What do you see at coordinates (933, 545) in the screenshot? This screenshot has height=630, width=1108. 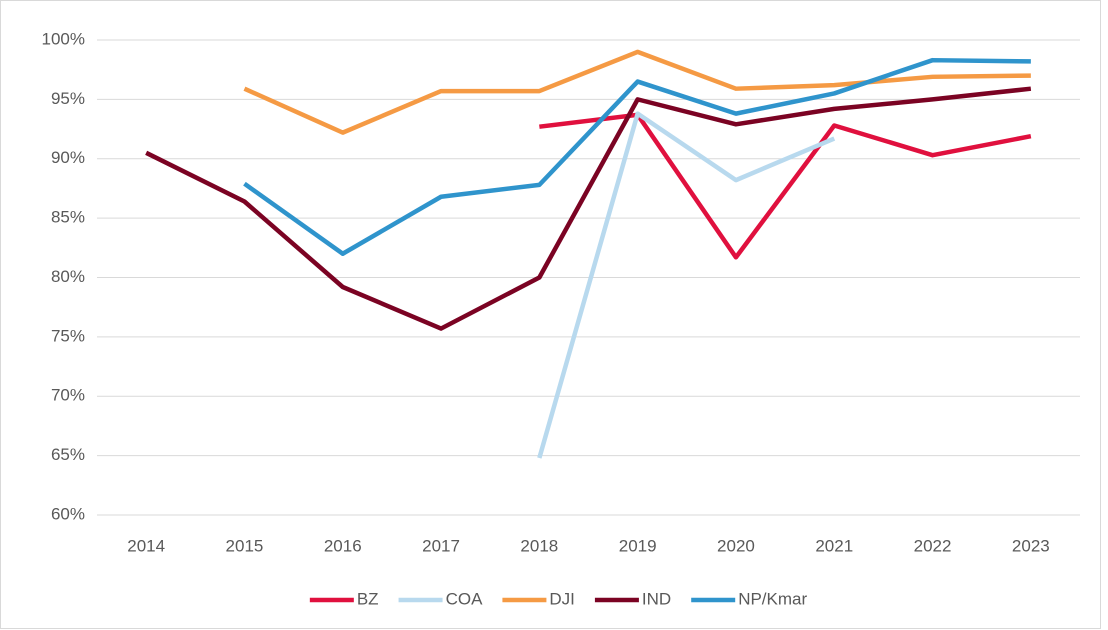 I see `x-tick-label: 2022` at bounding box center [933, 545].